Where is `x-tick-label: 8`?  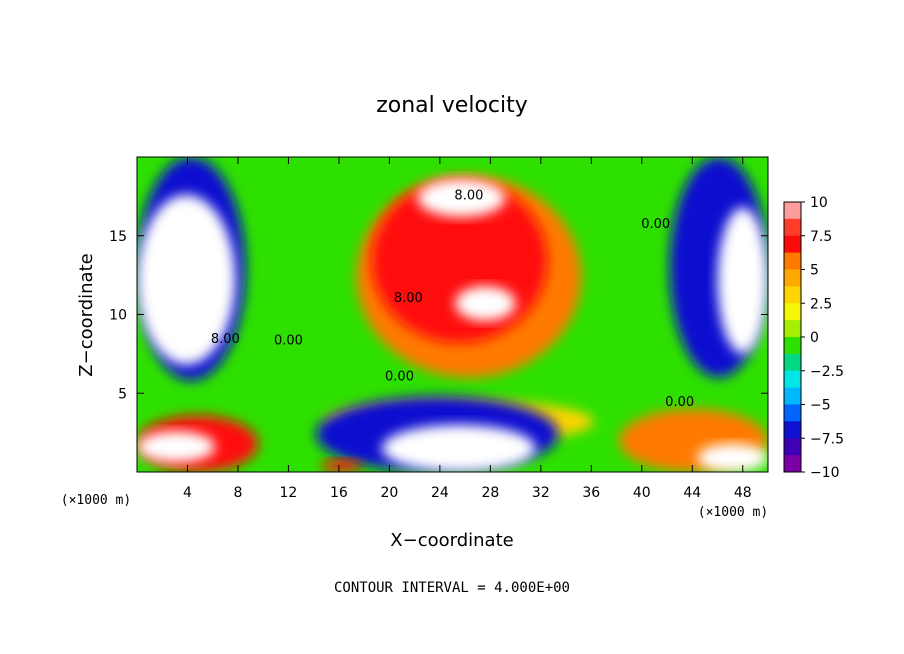
x-tick-label: 8 is located at coordinates (237, 493).